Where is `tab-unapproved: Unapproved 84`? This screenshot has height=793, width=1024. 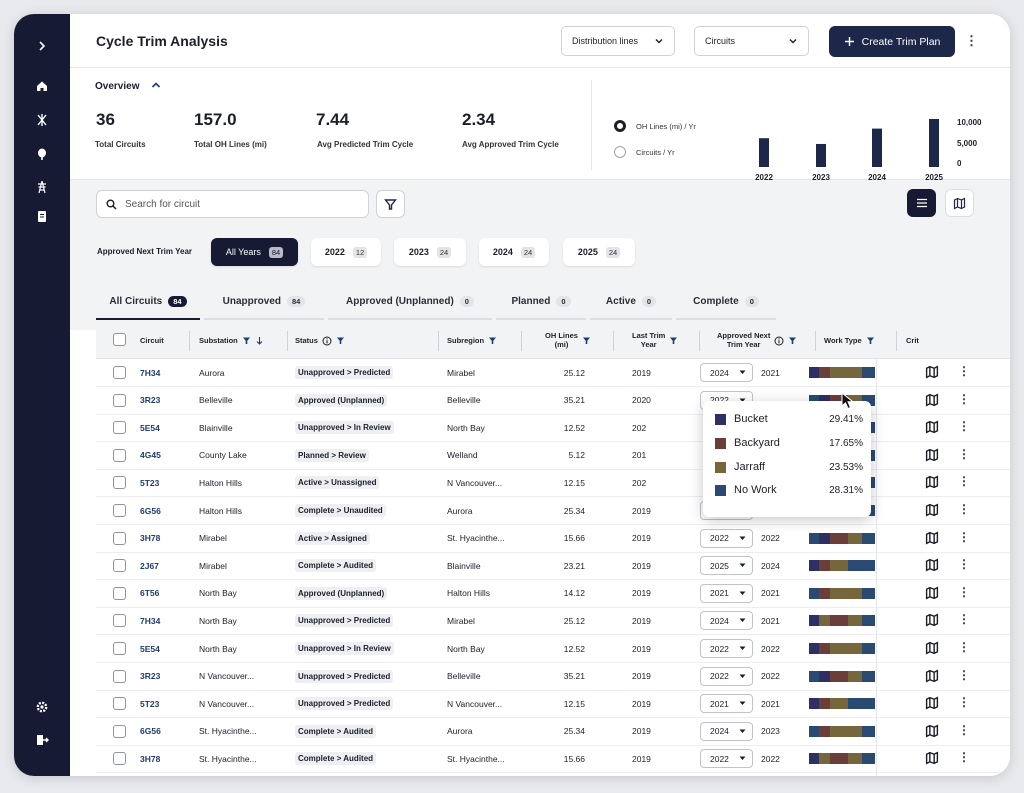
tab-unapproved: Unapproved 84 is located at coordinates (264, 302).